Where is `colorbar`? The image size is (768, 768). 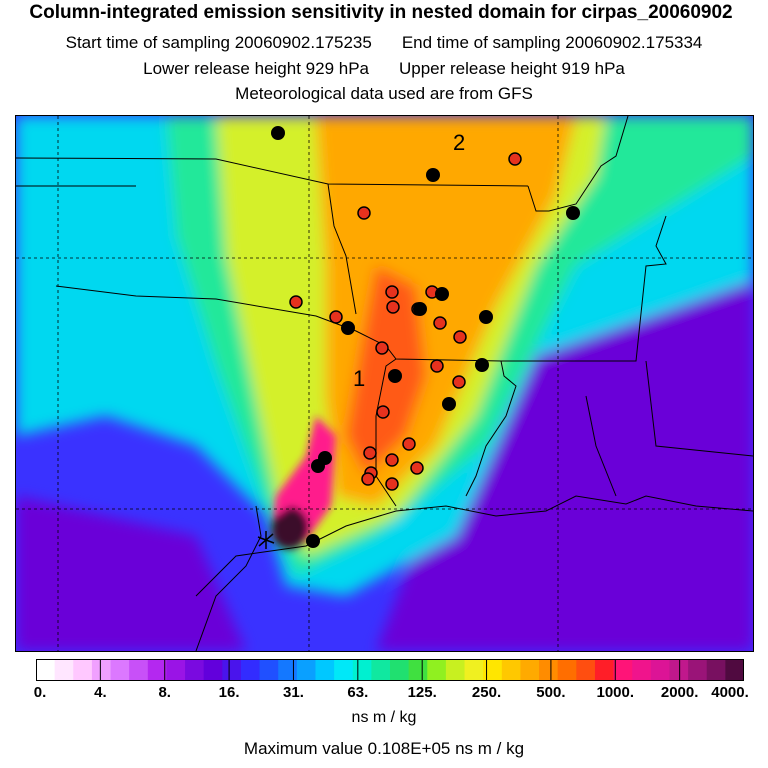 colorbar is located at coordinates (390, 670).